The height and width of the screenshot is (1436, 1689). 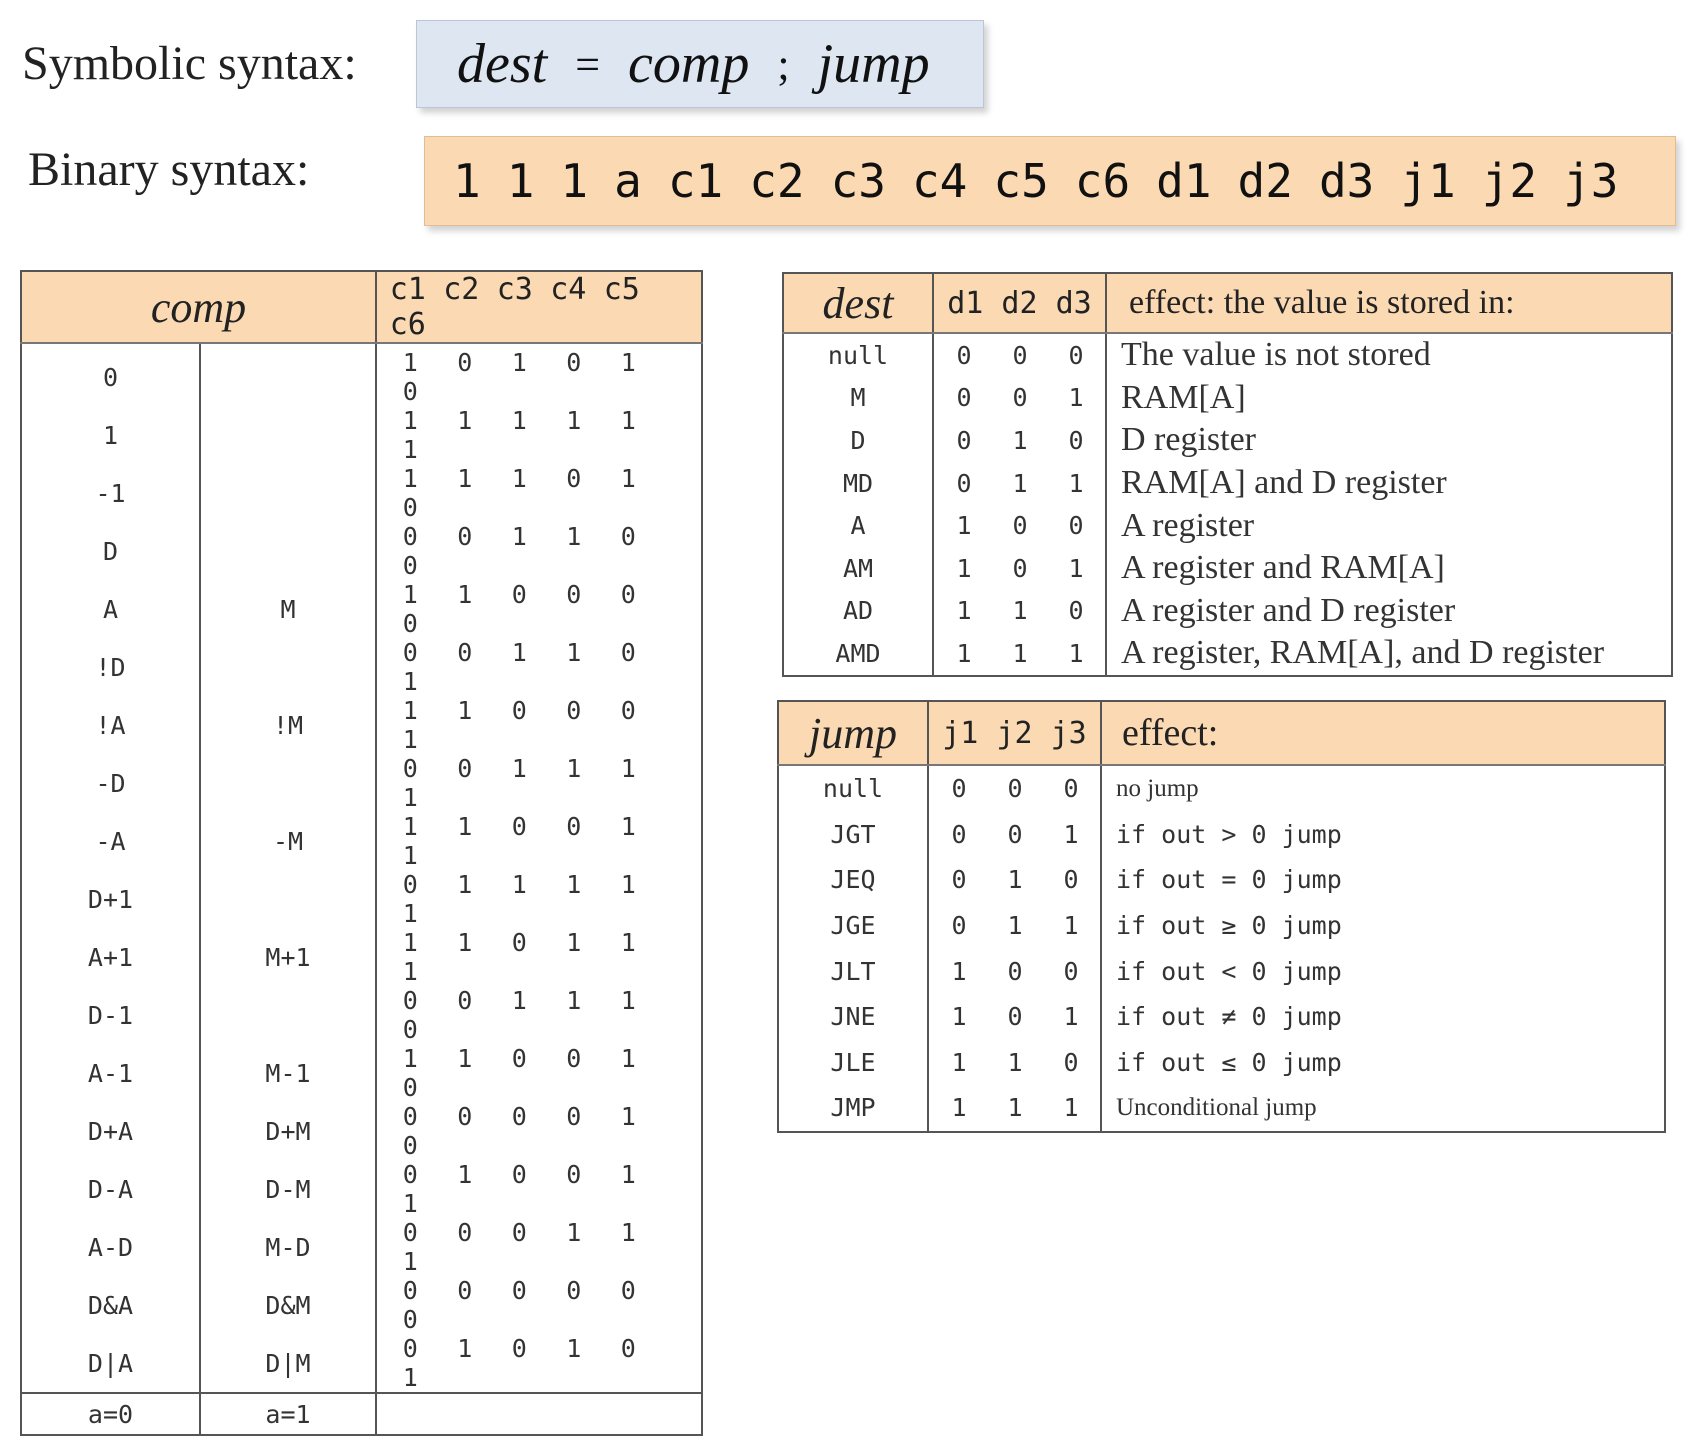 I want to click on jump-name-cell: JLT, so click(x=853, y=971).